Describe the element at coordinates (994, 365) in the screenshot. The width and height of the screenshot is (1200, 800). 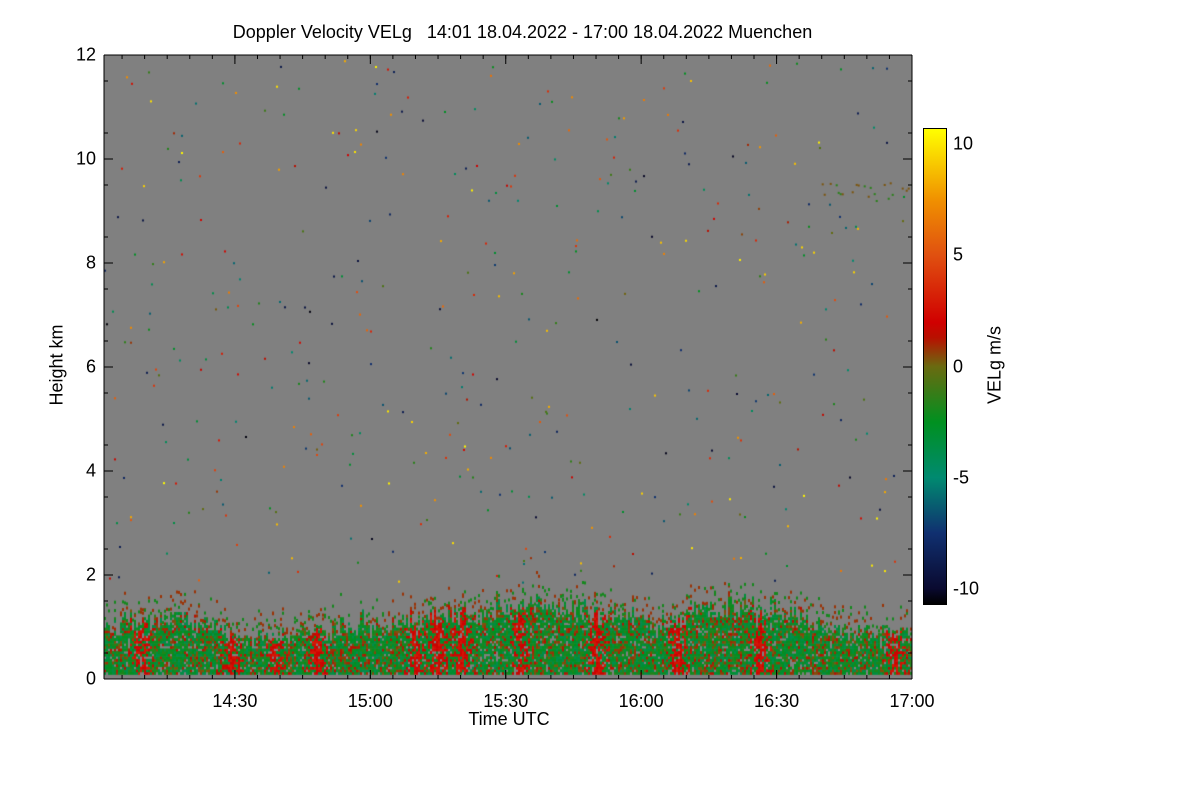
I see `colorbar-label: VELg m/s` at that location.